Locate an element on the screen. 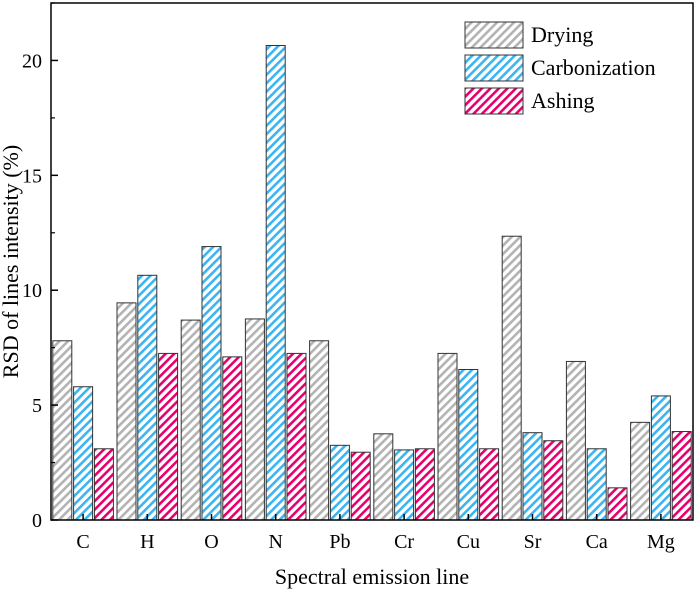 This screenshot has width=700, height=592. x-tick-label: Cr is located at coordinates (404, 542).